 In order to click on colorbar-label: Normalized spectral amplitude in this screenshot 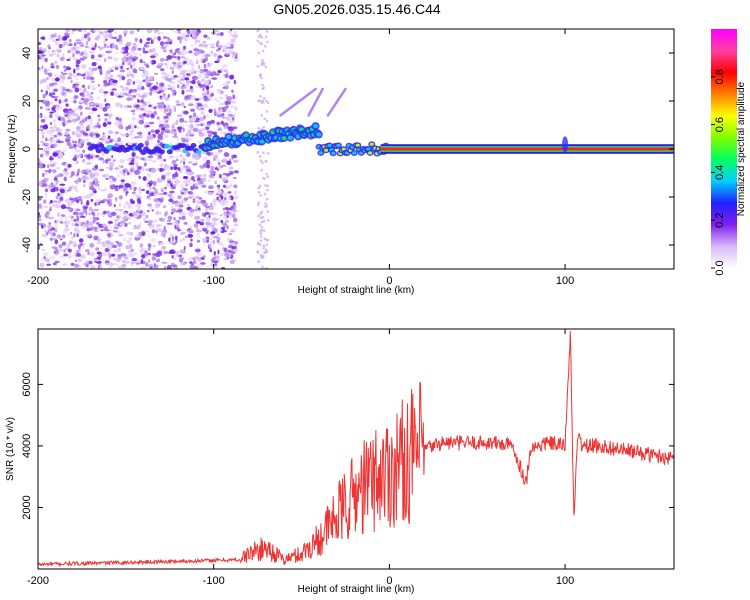, I will do `click(741, 148)`.